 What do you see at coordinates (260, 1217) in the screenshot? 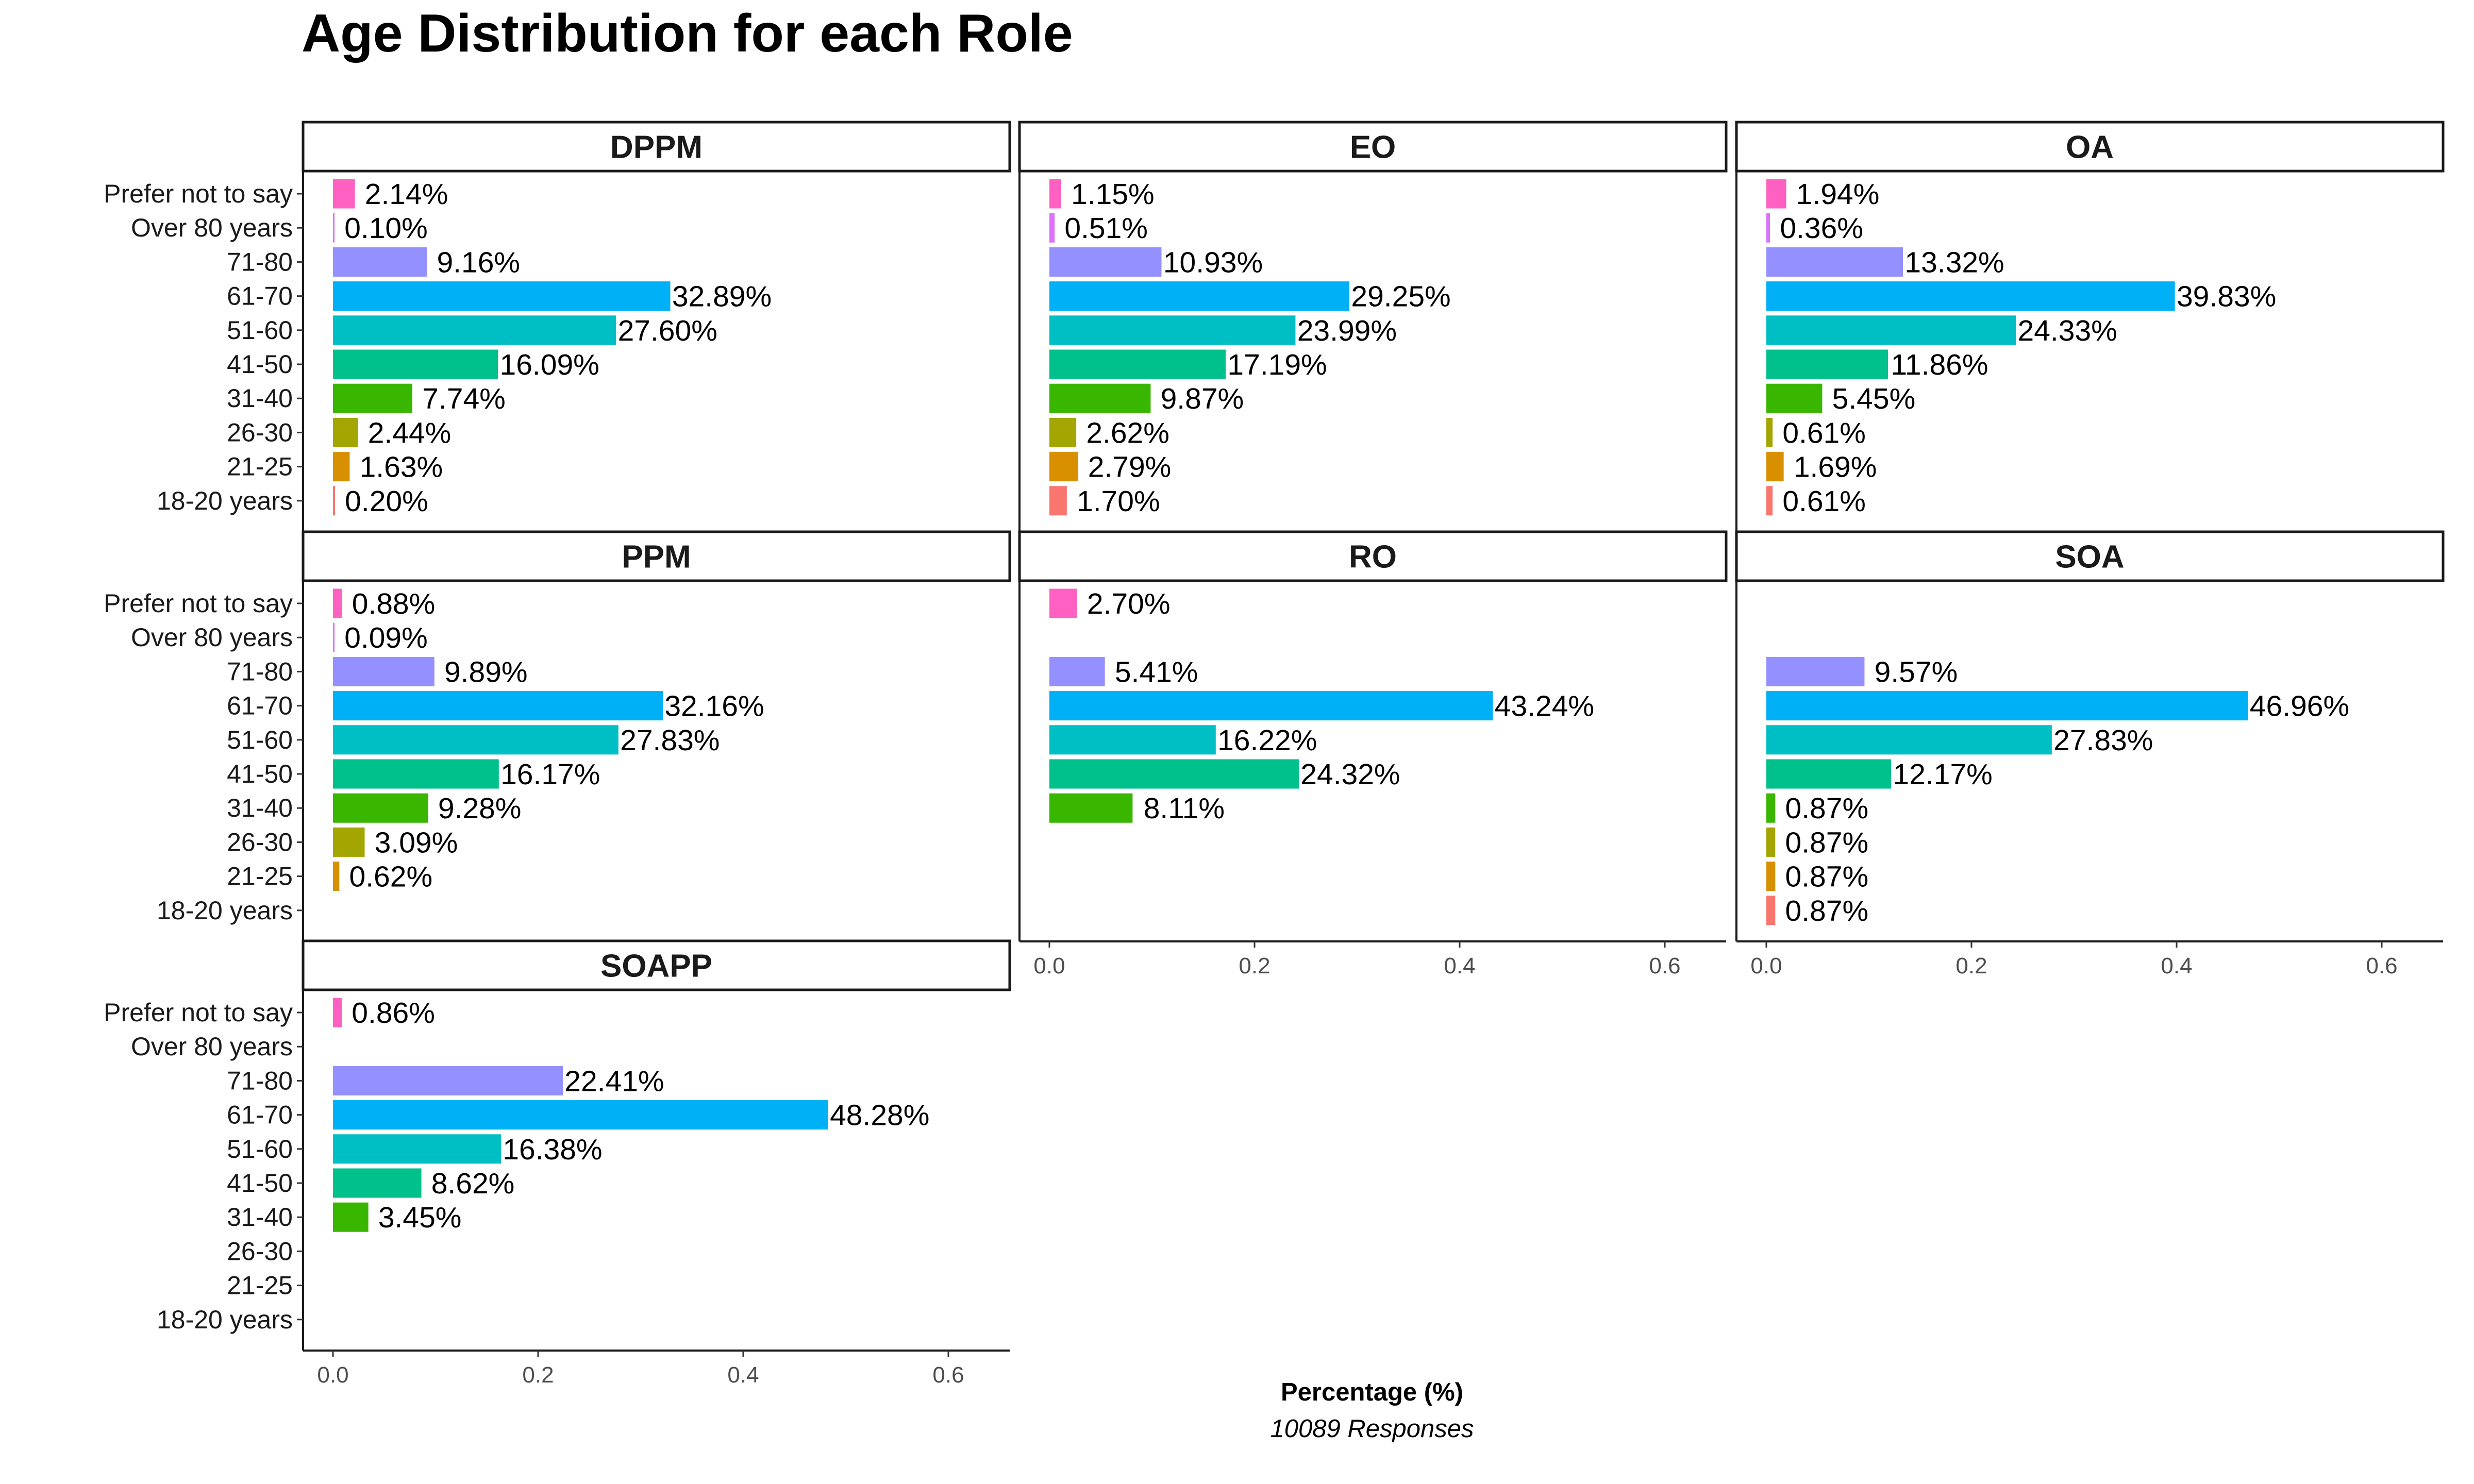
I see `y-tick-label: 31-40` at bounding box center [260, 1217].